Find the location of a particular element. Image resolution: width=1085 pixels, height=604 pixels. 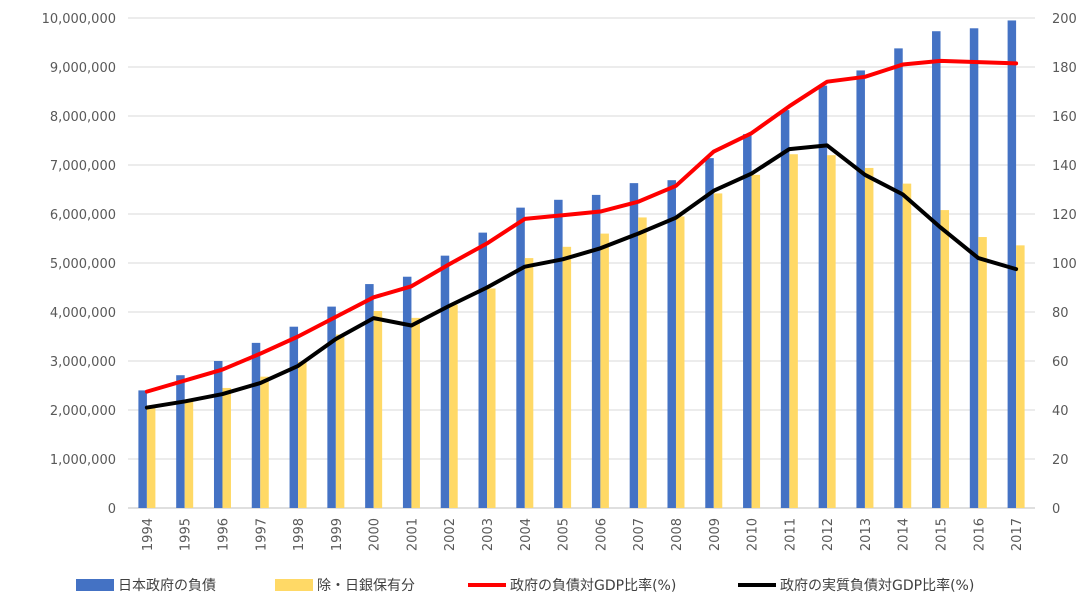

right-axis: 0 20 40 60 80 100 120 140 160 180 200 is located at coordinates (1064, 264).